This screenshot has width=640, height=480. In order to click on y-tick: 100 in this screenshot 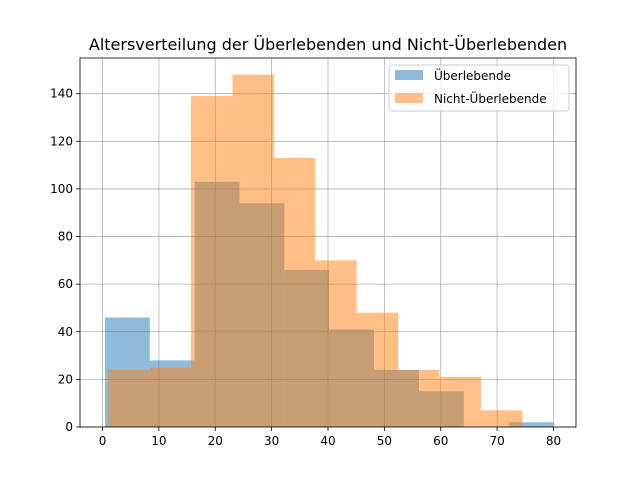, I will do `click(65, 189)`.